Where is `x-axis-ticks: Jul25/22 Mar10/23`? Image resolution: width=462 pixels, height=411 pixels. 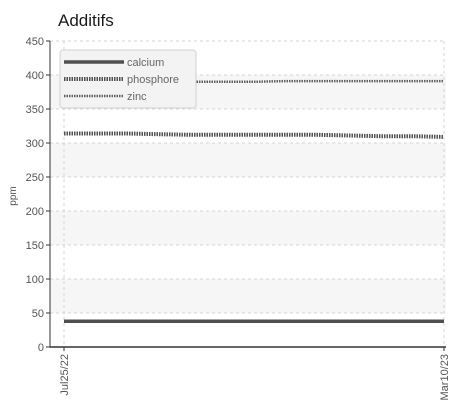
x-axis-ticks: Jul25/22 Mar10/23 is located at coordinates (255, 373).